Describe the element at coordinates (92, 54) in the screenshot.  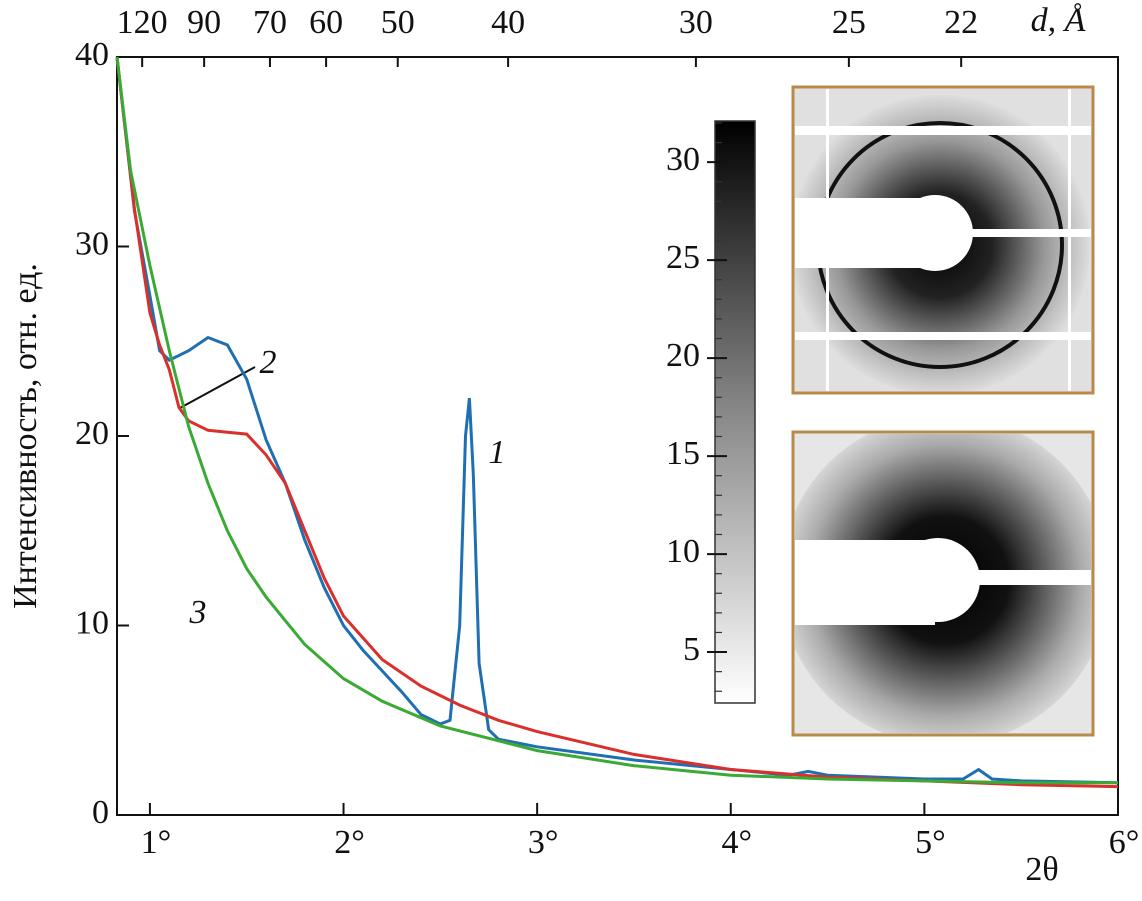
I see `y-tick-label: 40` at that location.